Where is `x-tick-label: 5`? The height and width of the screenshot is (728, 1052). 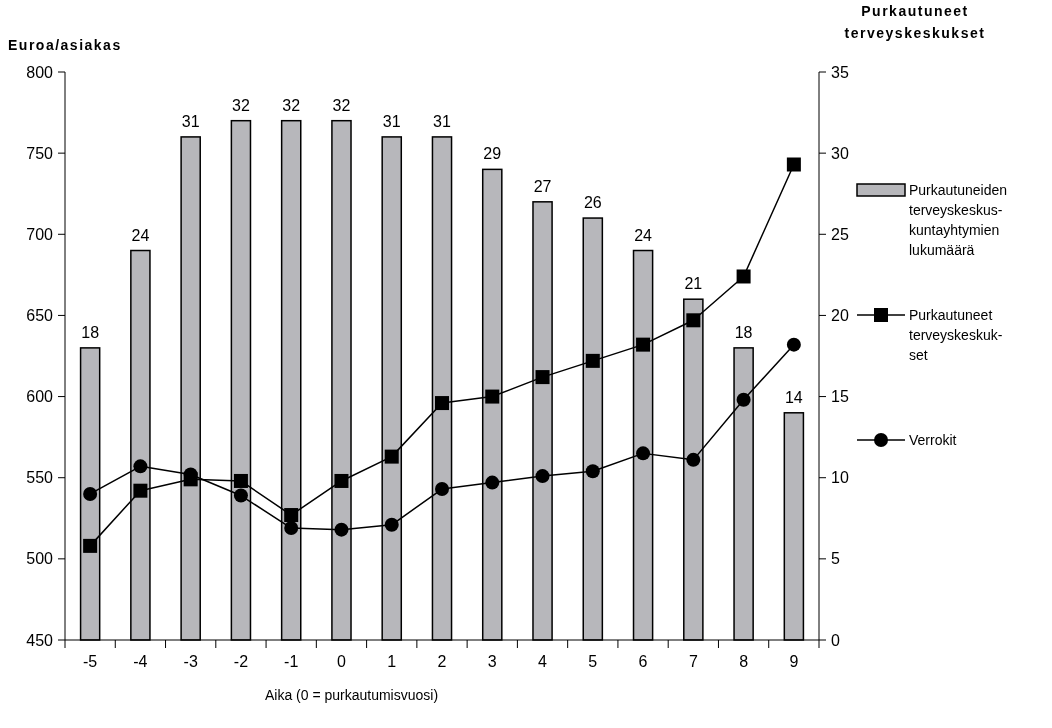 x-tick-label: 5 is located at coordinates (593, 661).